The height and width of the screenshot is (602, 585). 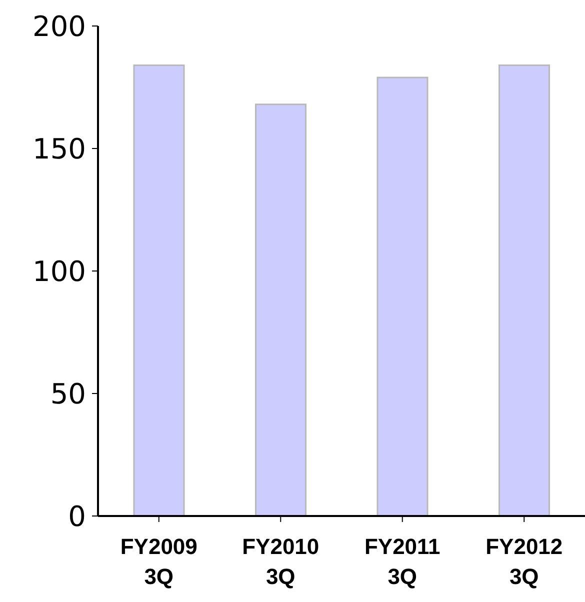 What do you see at coordinates (281, 561) in the screenshot?
I see `x-tick-label: FY2010 3Q` at bounding box center [281, 561].